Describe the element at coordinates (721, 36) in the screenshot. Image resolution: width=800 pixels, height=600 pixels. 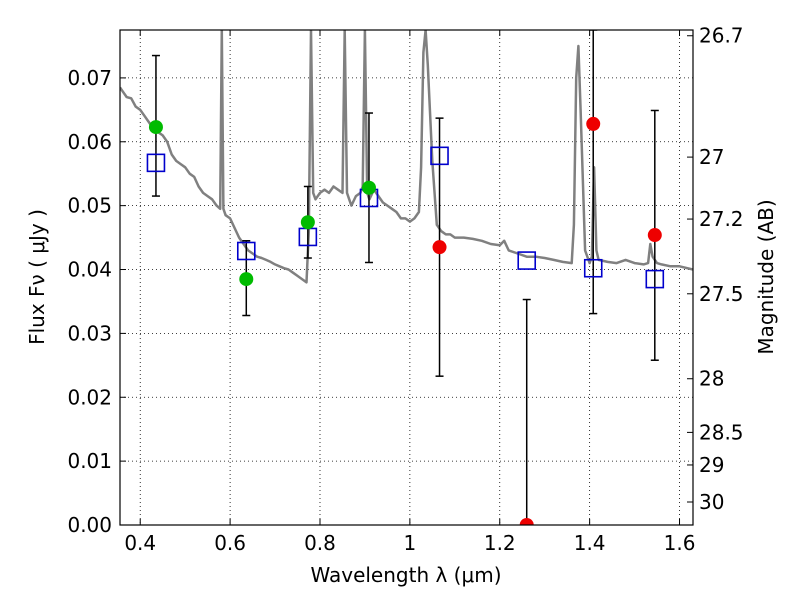
I see `right-tick-label: 26.7` at that location.